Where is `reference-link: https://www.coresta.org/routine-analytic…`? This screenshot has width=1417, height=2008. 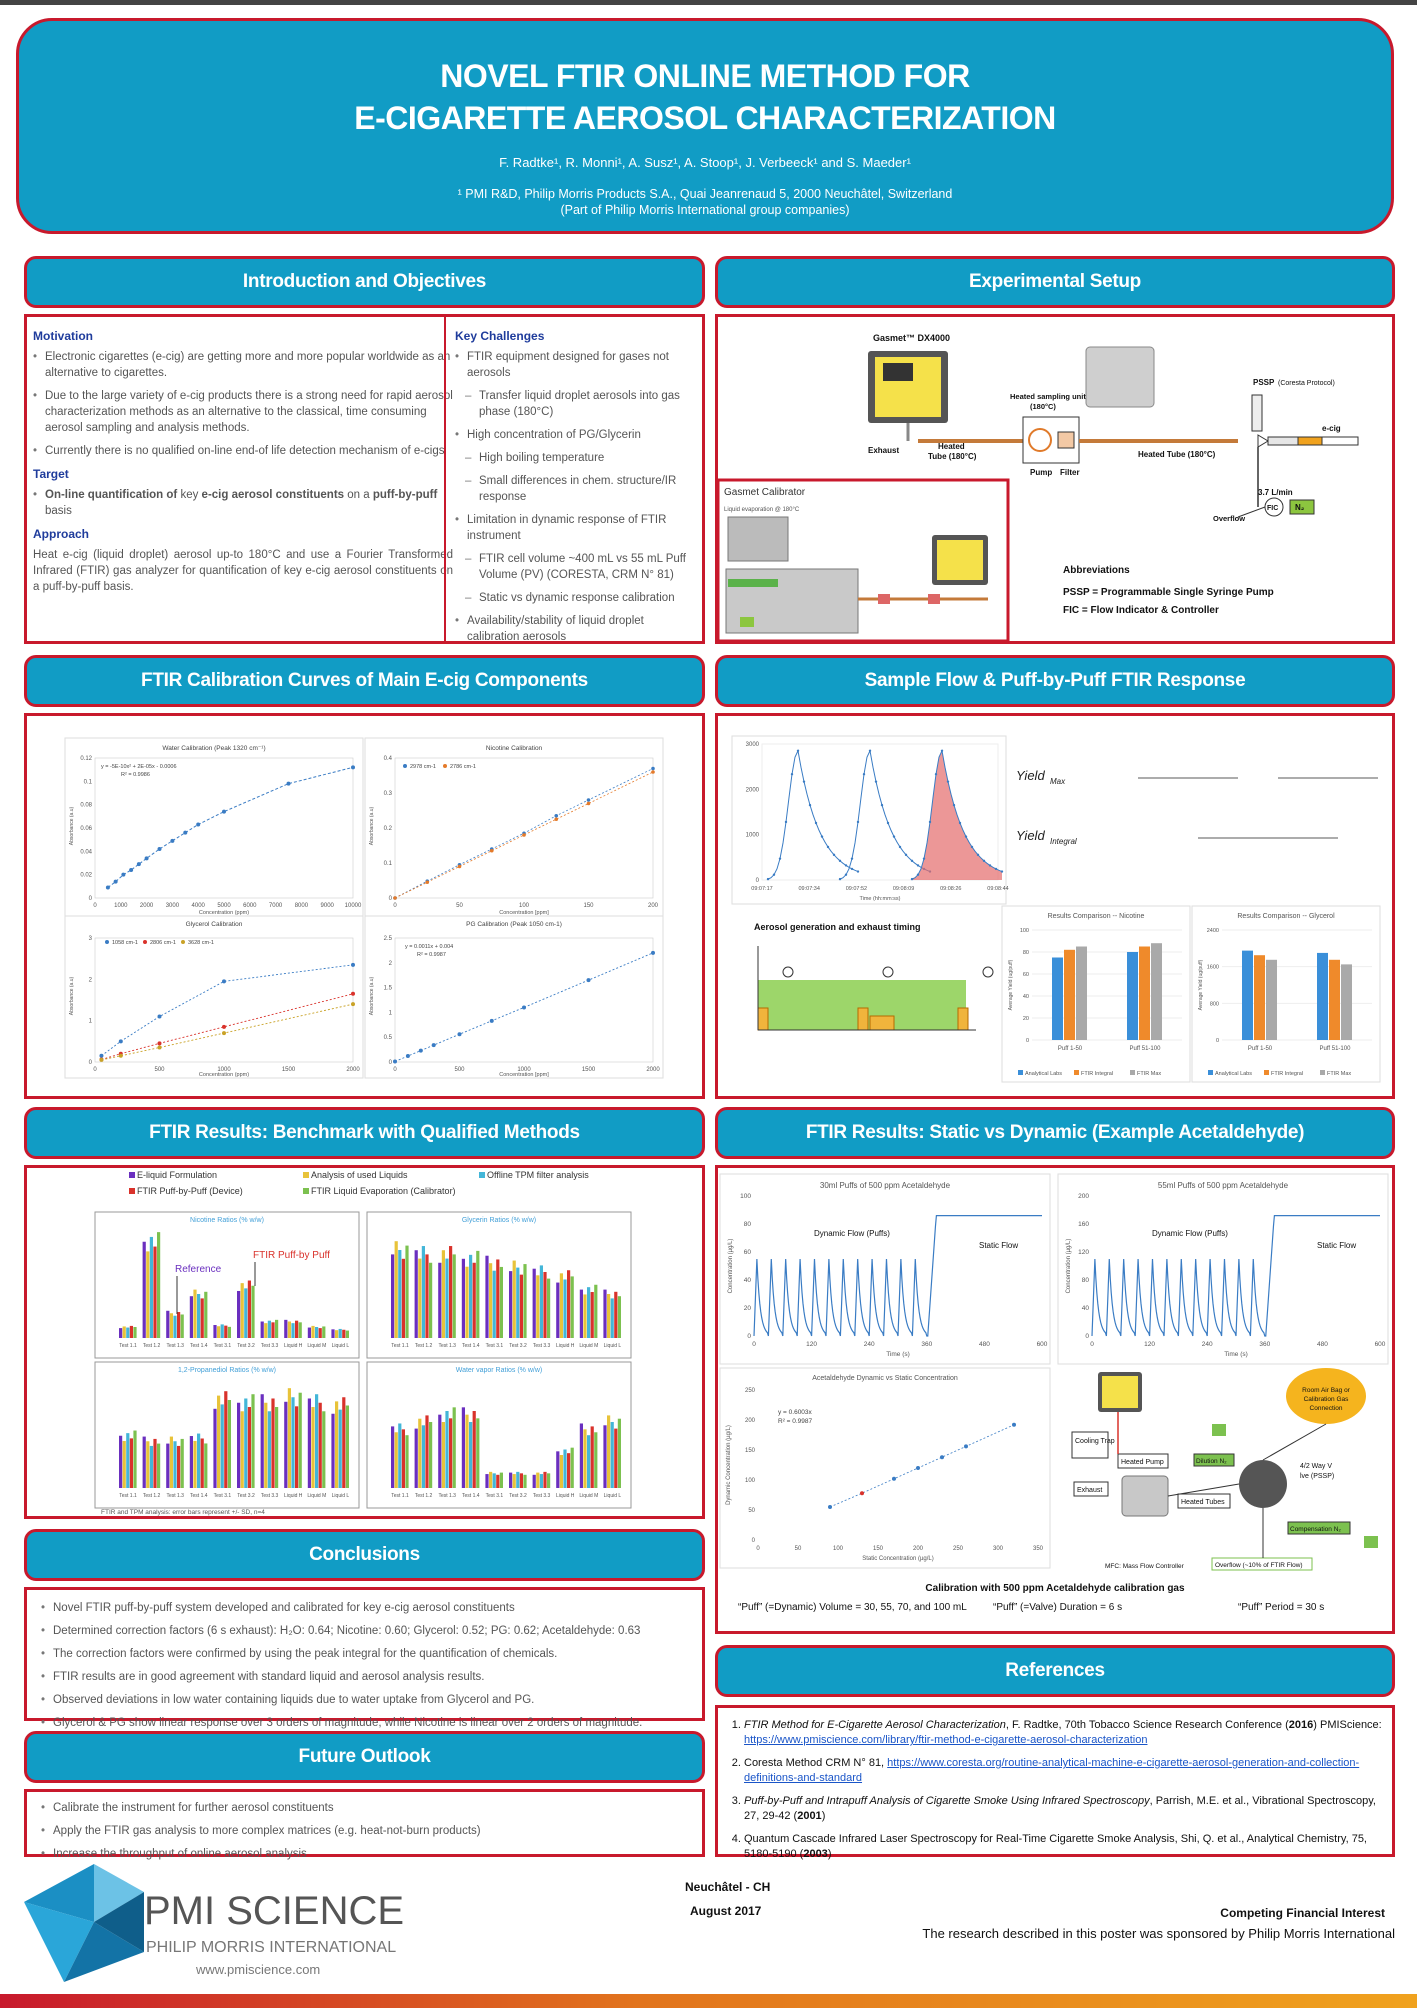
reference-link: https://www.coresta.org/routine-analytic… is located at coordinates (1052, 1770).